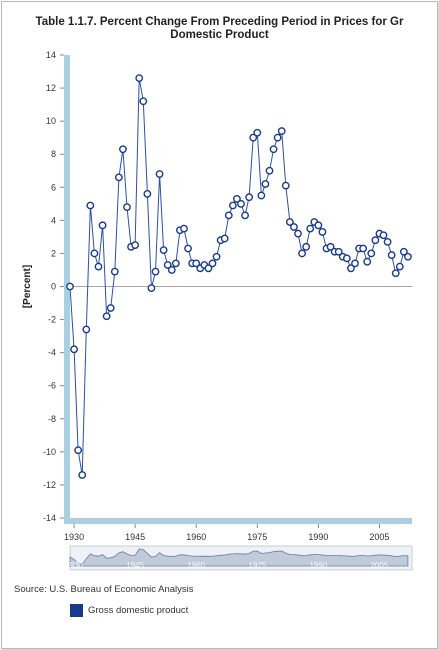 The image size is (439, 650). Describe the element at coordinates (74, 537) in the screenshot. I see `x-tick-label: 1930` at that location.